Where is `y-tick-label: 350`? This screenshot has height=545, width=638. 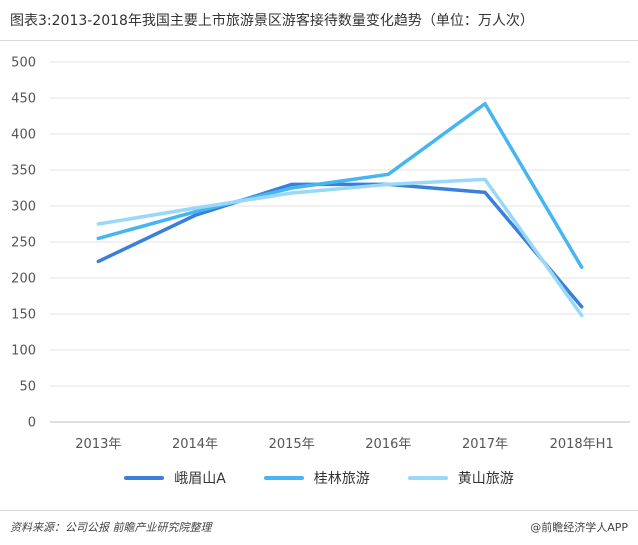 y-tick-label: 350 is located at coordinates (23, 171).